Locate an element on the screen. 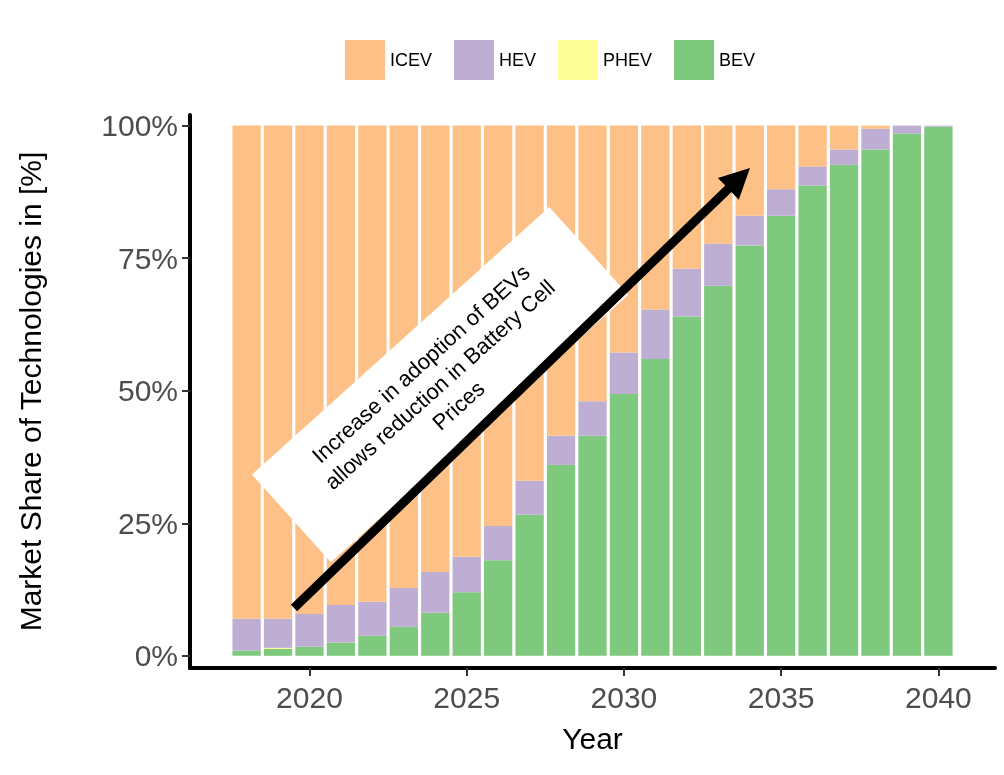 The width and height of the screenshot is (1004, 775). y-tick-label: 75% is located at coordinates (147, 258).